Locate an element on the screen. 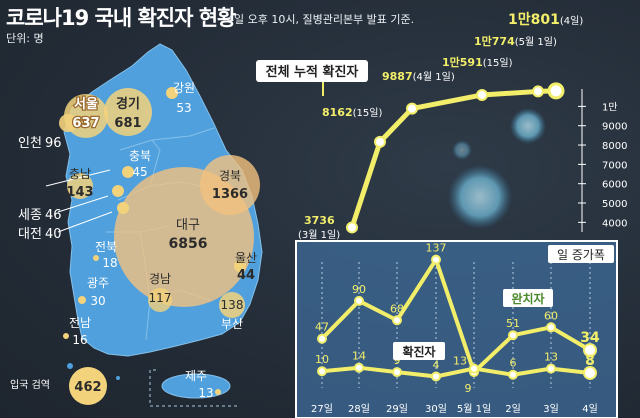  daily-data-label: 60 is located at coordinates (551, 315).